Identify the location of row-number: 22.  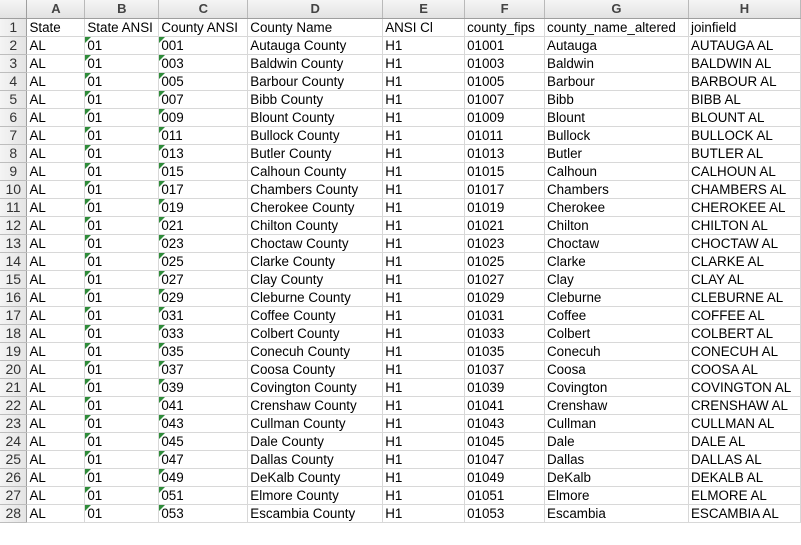
(14, 405).